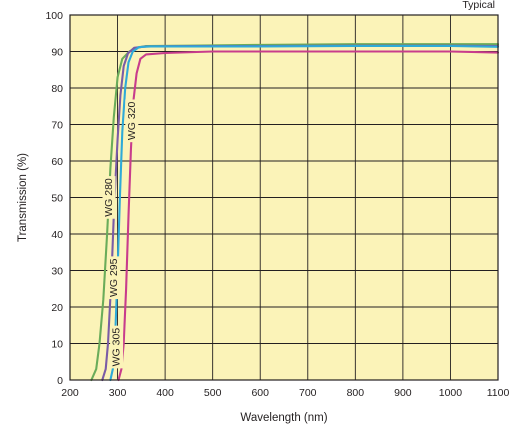 Image resolution: width=523 pixels, height=435 pixels. Describe the element at coordinates (57, 272) in the screenshot. I see `y-tick-label: 30` at that location.